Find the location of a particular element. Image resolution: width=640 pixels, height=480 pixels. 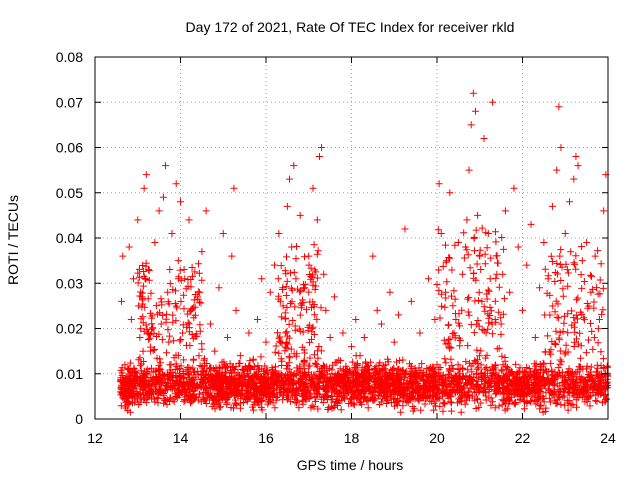

y-tick-label: 0.07 is located at coordinates (69, 102).